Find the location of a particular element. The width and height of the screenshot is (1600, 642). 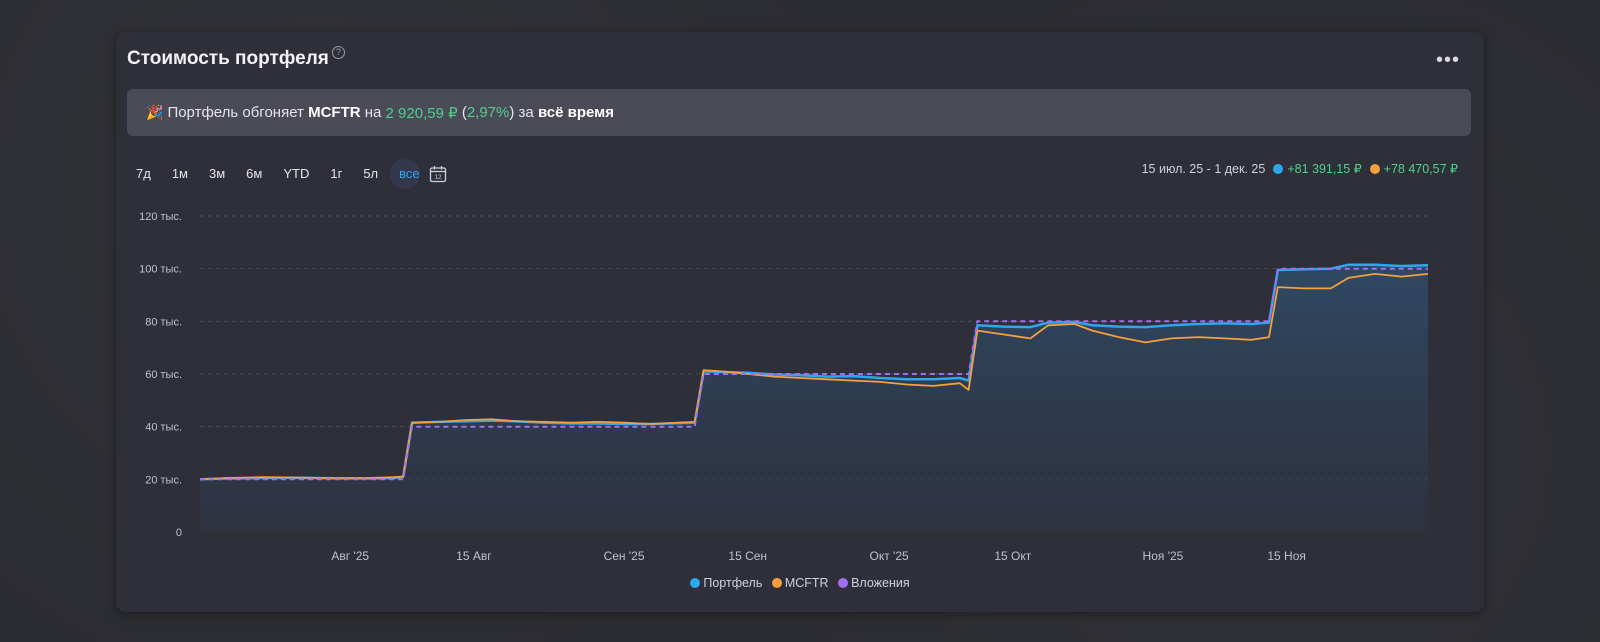

mcftr-change: +78 470,57 ₽ is located at coordinates (1420, 169).